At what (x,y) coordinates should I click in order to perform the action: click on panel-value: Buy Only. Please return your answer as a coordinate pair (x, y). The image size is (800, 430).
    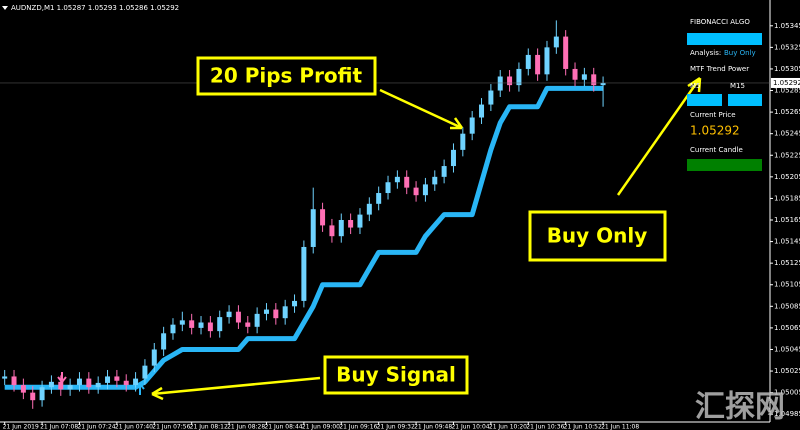
    Looking at the image, I should click on (740, 53).